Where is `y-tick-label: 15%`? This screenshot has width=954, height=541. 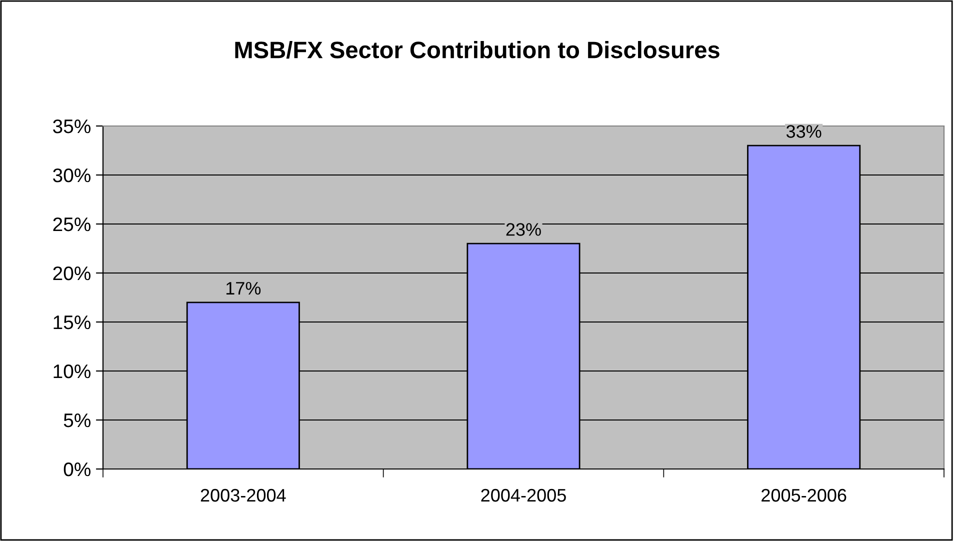
y-tick-label: 15% is located at coordinates (72, 323).